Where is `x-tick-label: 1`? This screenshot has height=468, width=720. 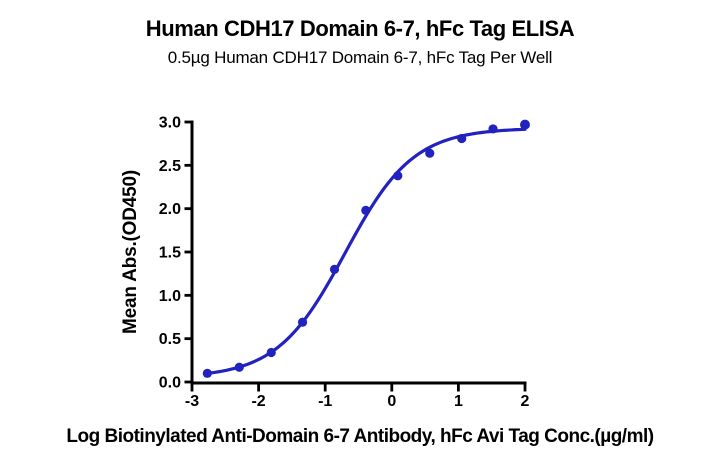
x-tick-label: 1 is located at coordinates (458, 401).